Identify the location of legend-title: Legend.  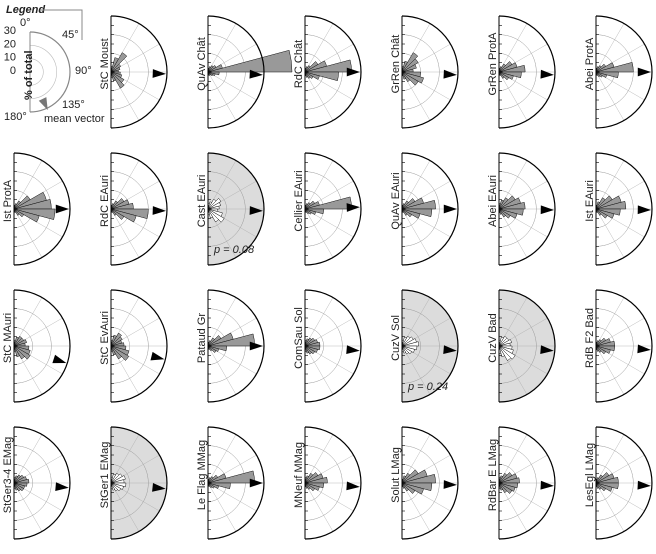
(25, 10).